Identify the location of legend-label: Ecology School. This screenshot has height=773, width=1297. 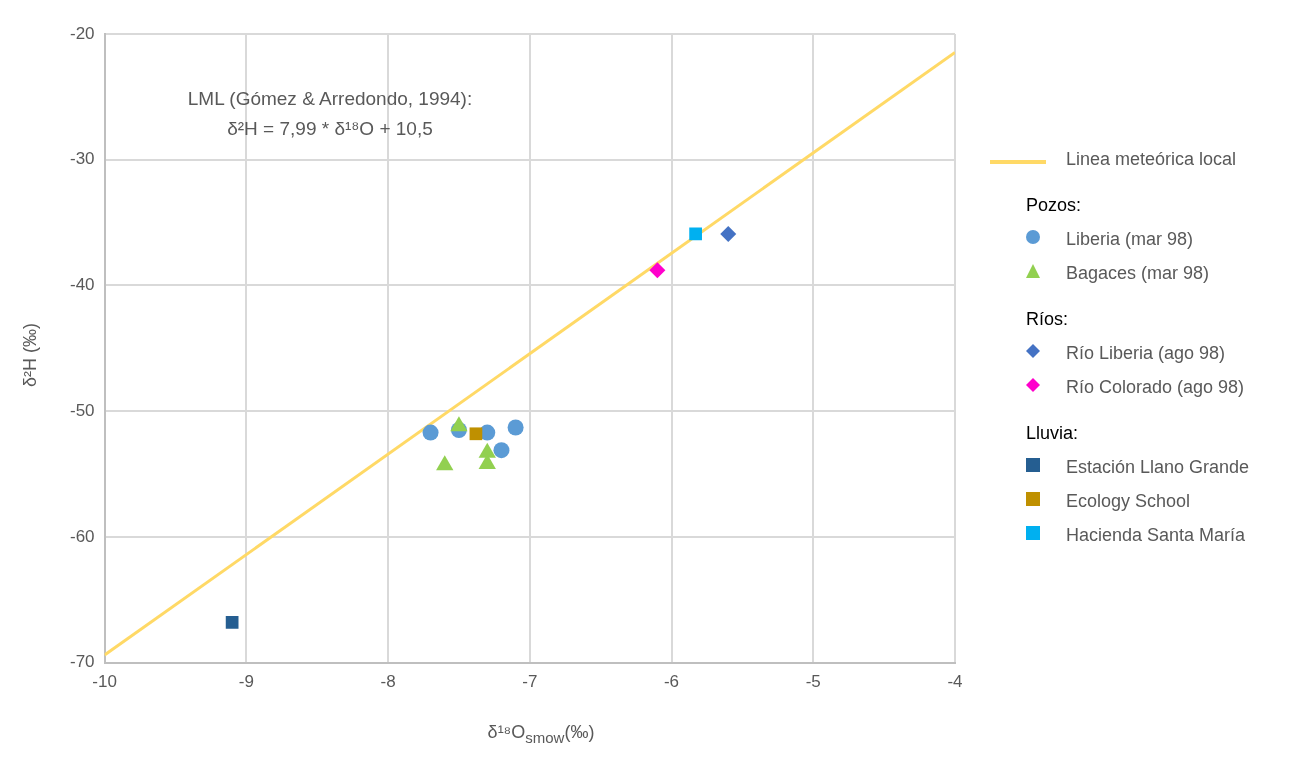
(1128, 501).